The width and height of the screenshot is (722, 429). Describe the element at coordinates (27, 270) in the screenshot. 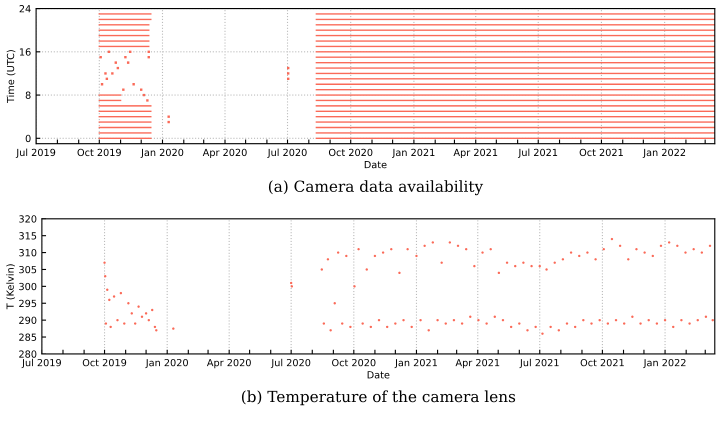

I see `y-tick-label: 305` at that location.